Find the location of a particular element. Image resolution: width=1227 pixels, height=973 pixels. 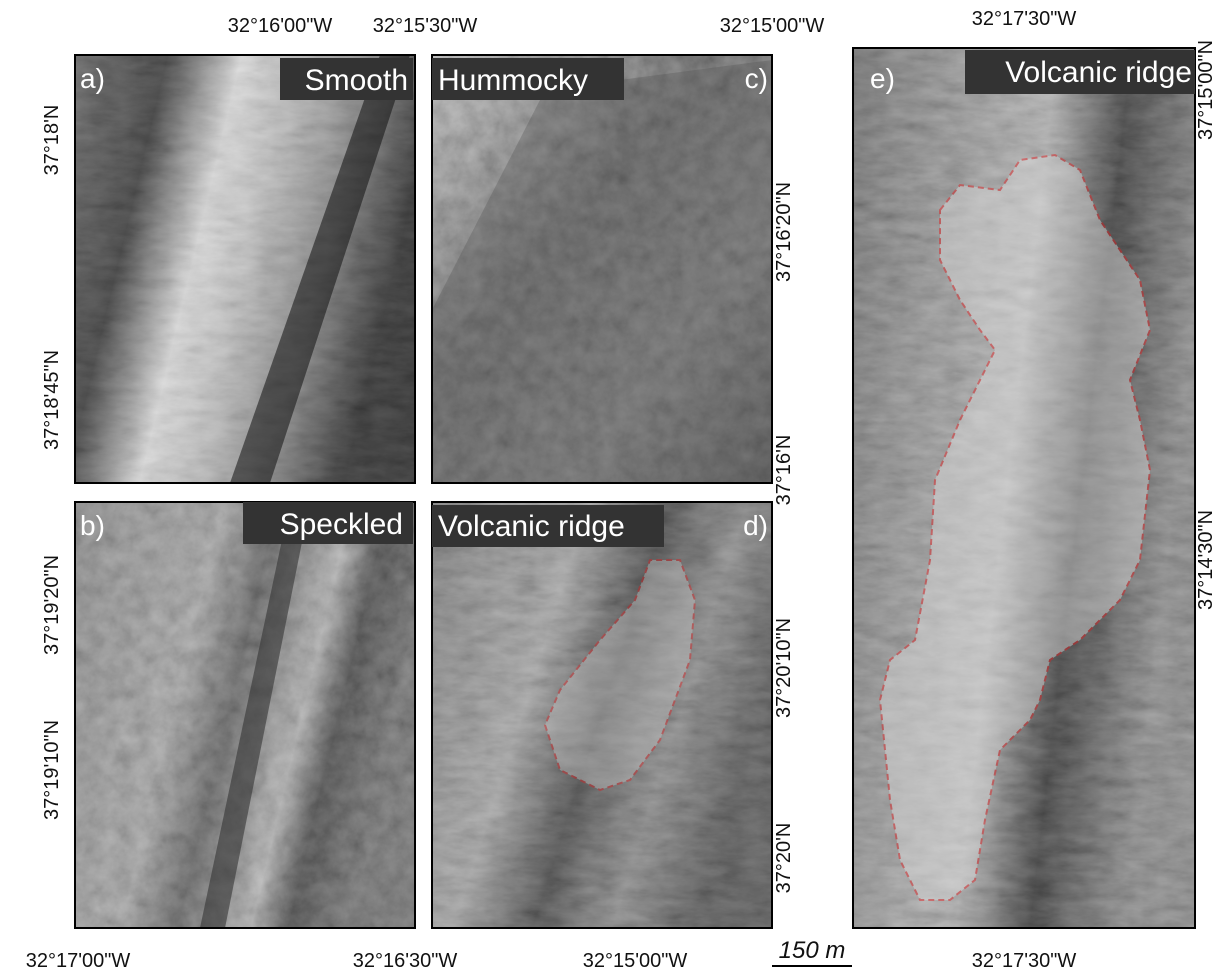

bottom-label: 32°17'30"W is located at coordinates (1024, 961).